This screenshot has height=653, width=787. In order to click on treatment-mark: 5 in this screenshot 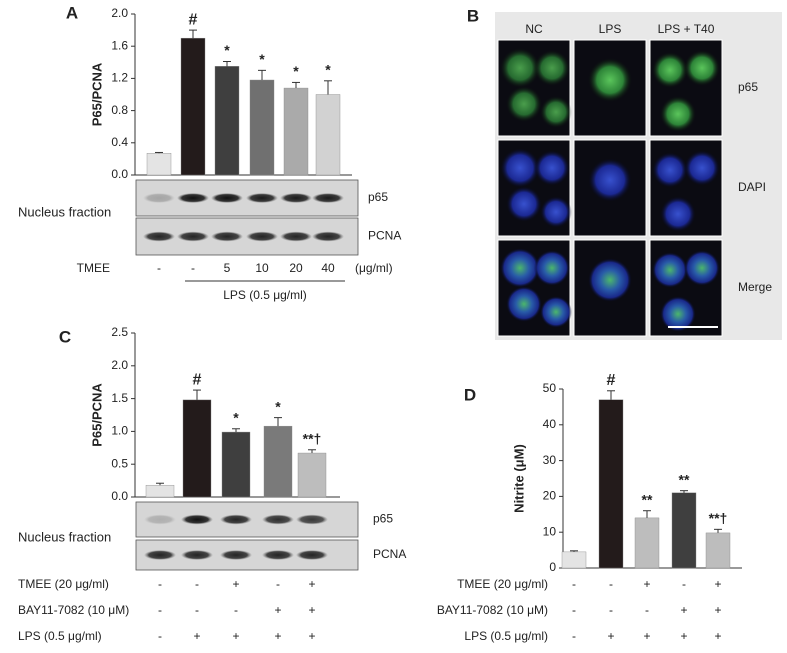, I will do `click(227, 268)`.